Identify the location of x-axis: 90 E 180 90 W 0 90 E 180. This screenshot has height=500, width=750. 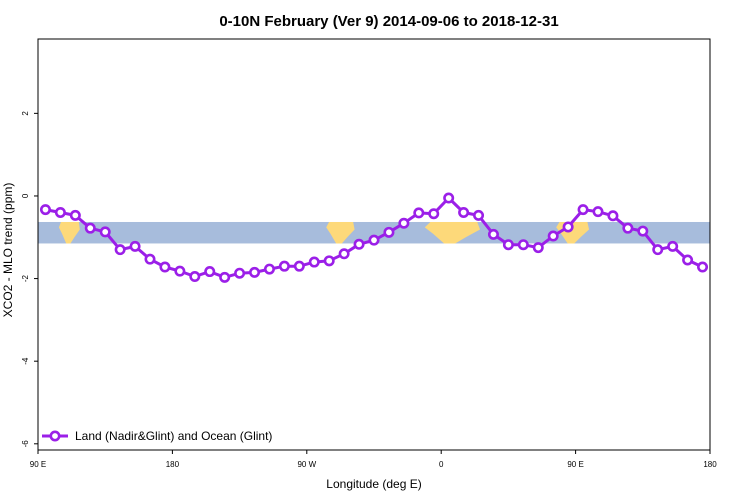
(373, 459).